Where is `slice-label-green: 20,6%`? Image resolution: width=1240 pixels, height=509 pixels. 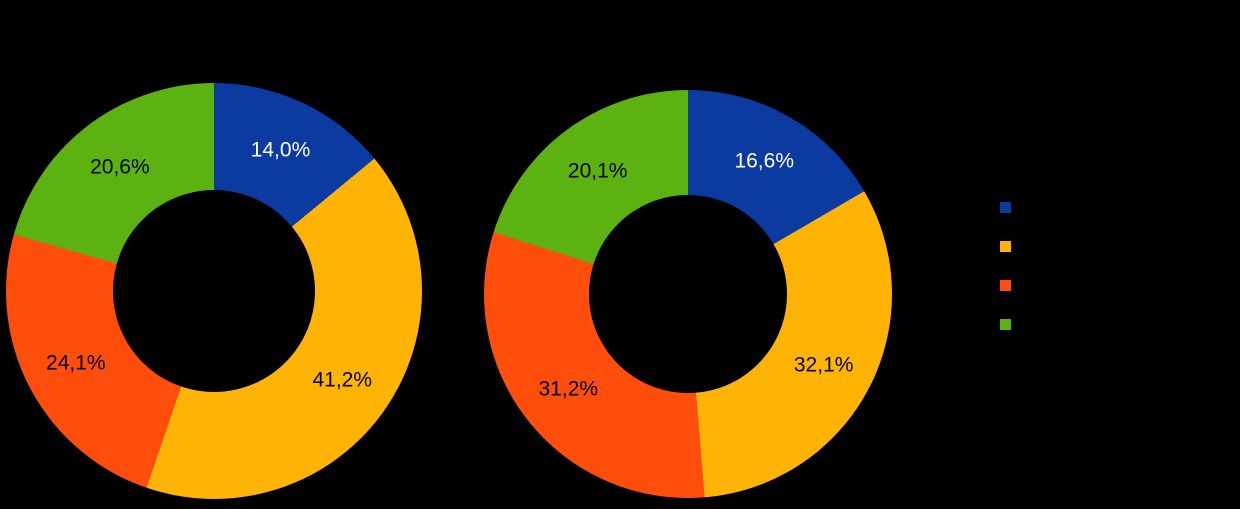 slice-label-green: 20,6% is located at coordinates (120, 167).